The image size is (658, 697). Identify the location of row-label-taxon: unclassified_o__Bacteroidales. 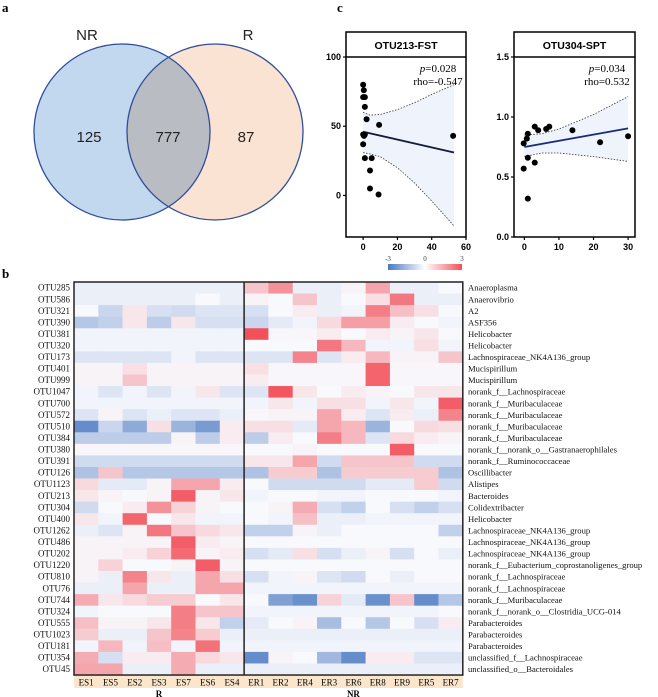
(521, 669).